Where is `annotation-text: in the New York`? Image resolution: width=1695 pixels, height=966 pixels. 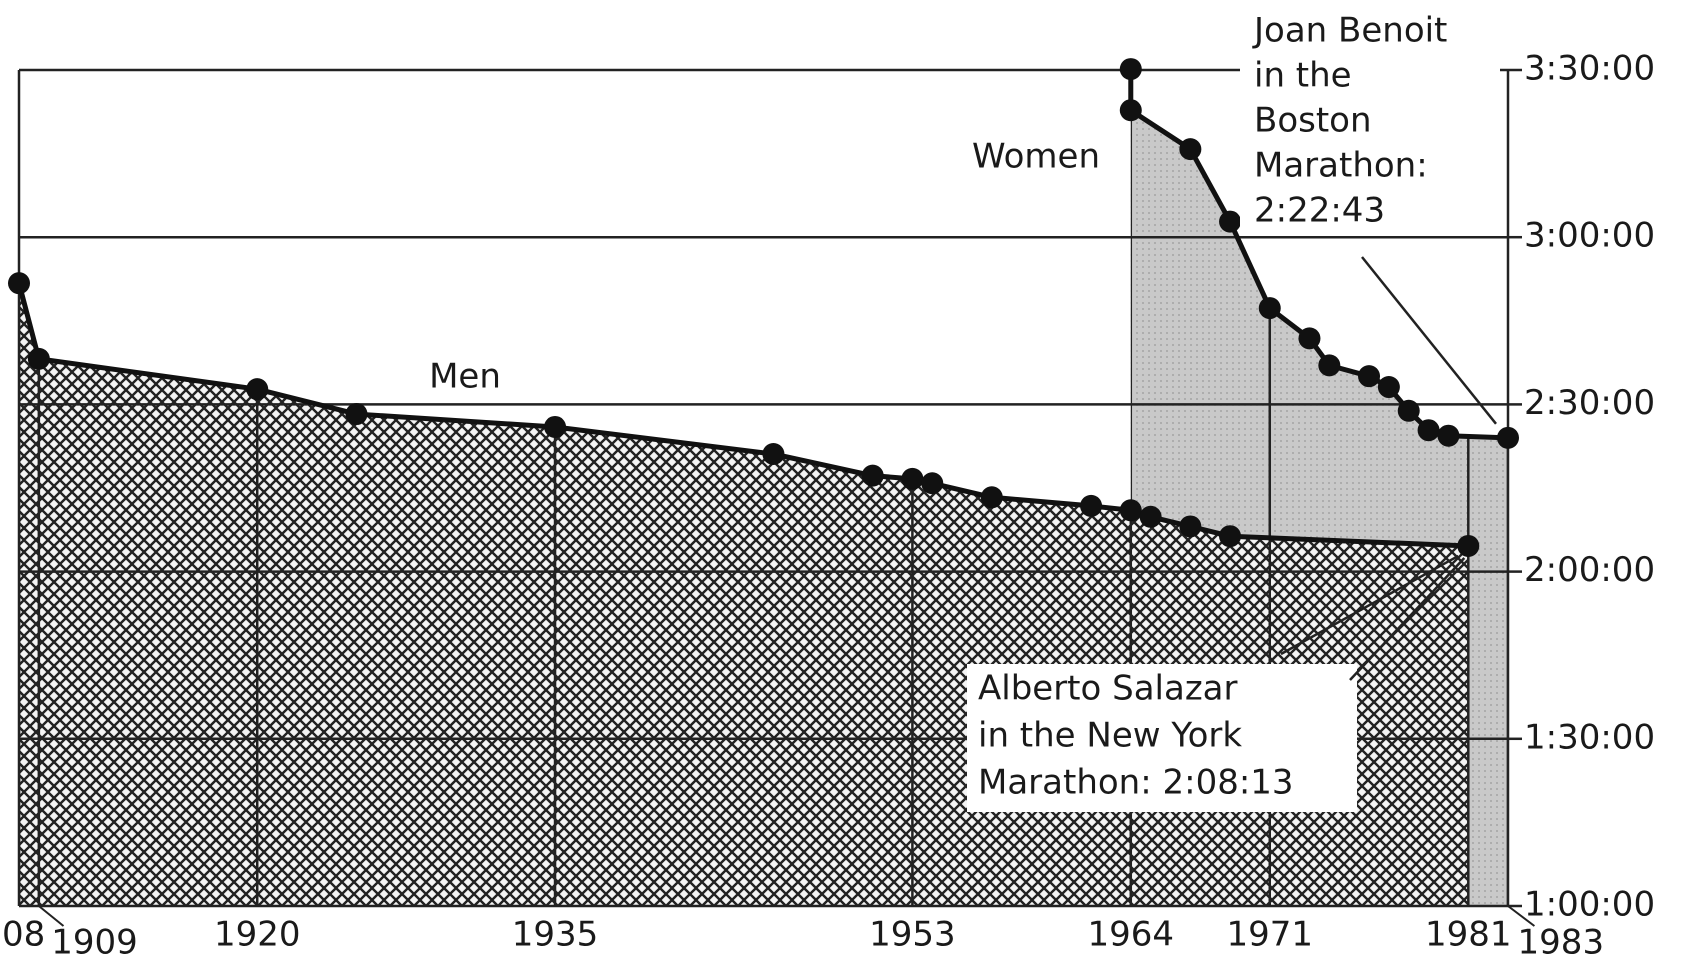
annotation-text: in the New York is located at coordinates (1110, 736).